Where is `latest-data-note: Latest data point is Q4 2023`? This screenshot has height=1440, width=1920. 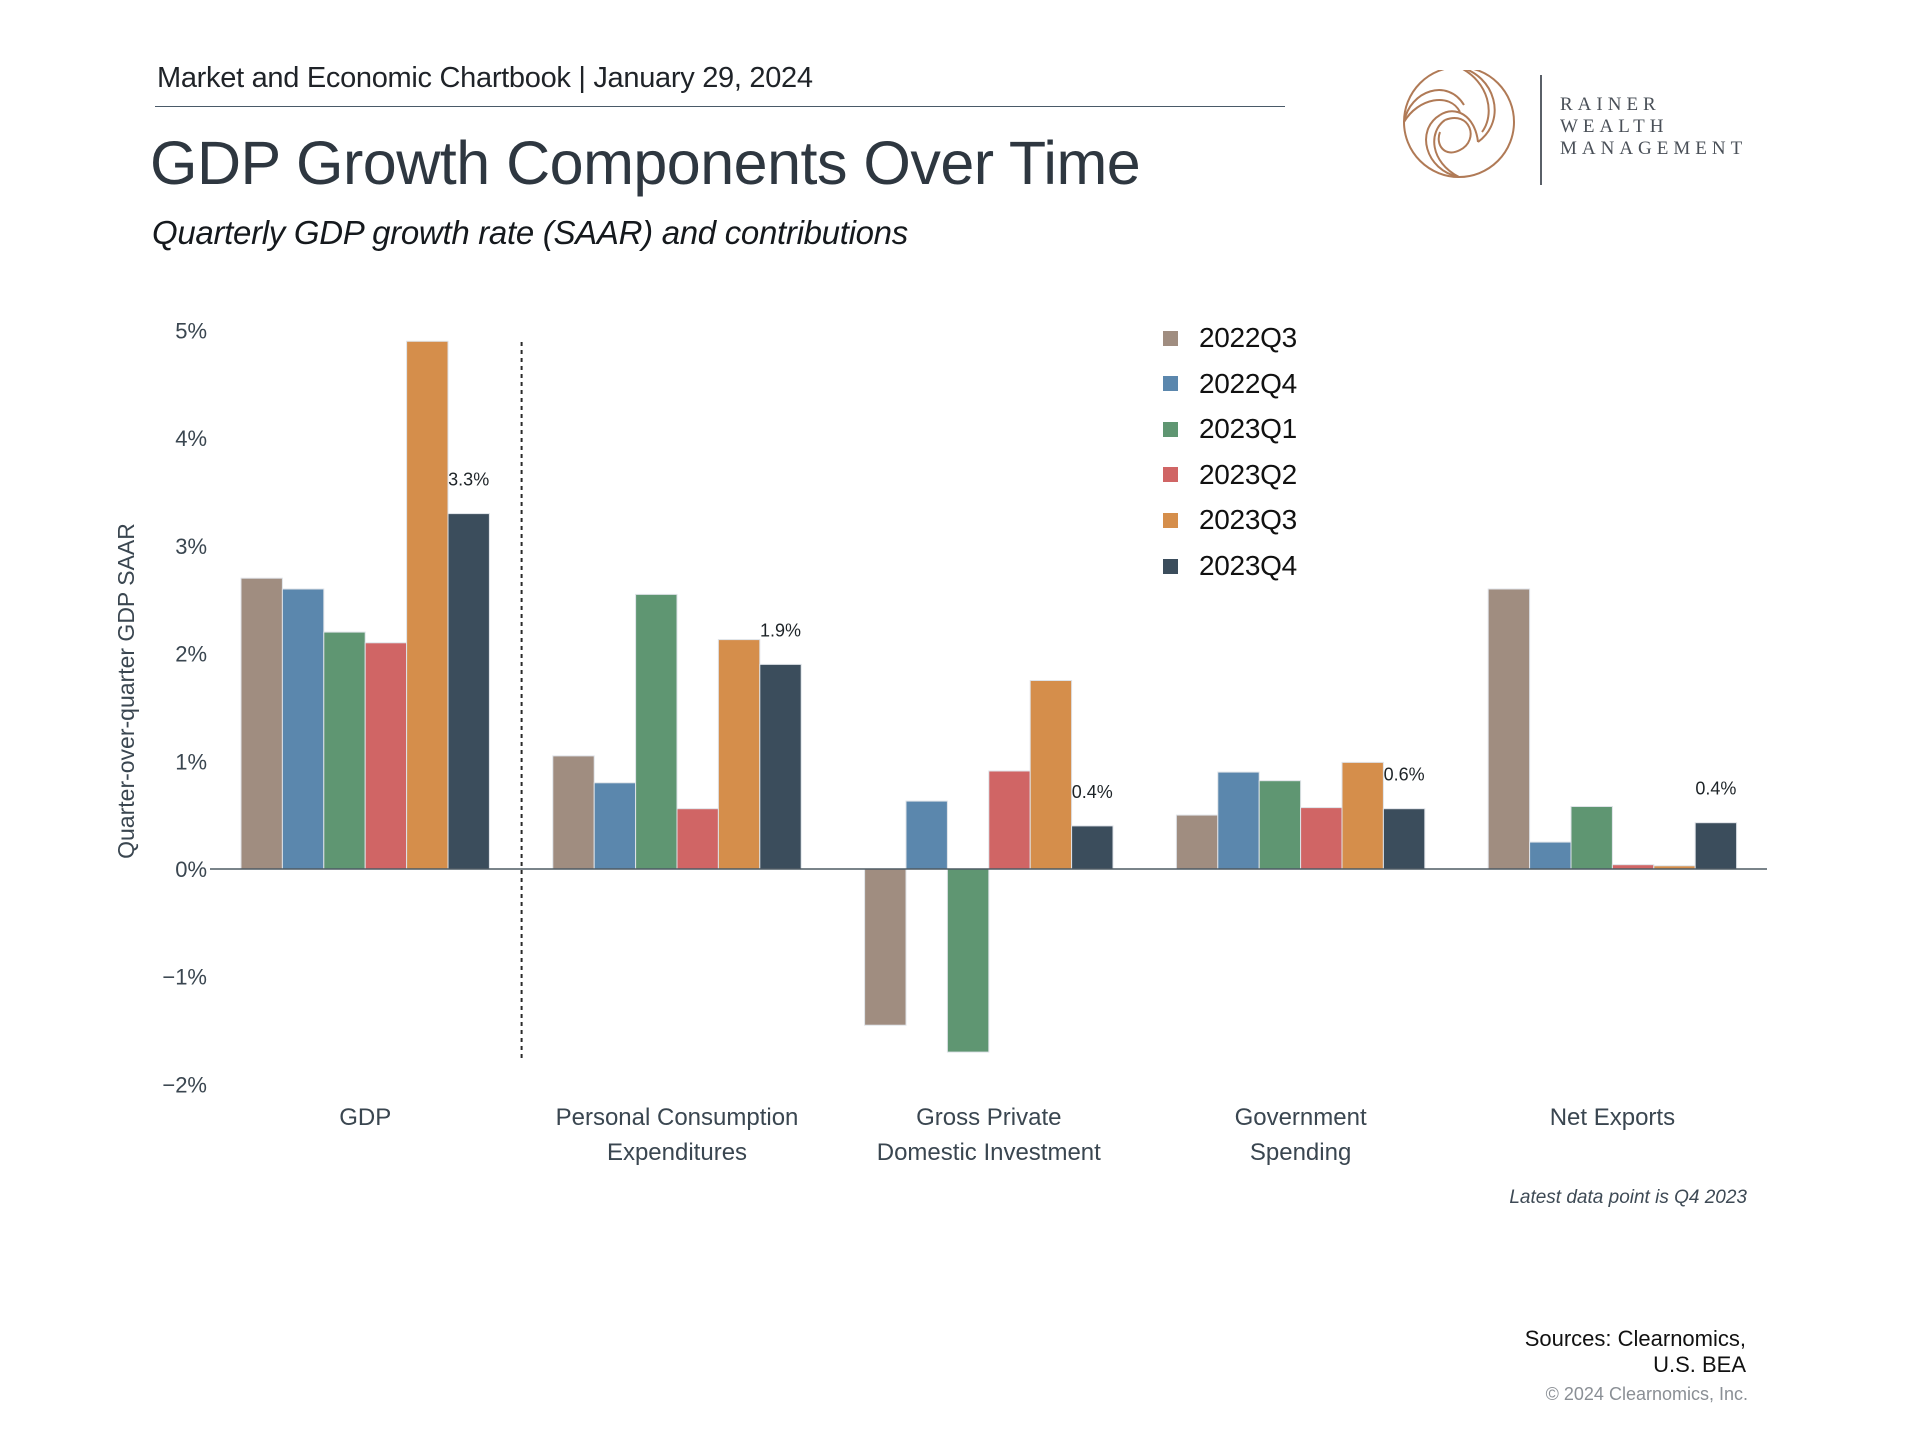 latest-data-note: Latest data point is Q4 2023 is located at coordinates (1628, 1197).